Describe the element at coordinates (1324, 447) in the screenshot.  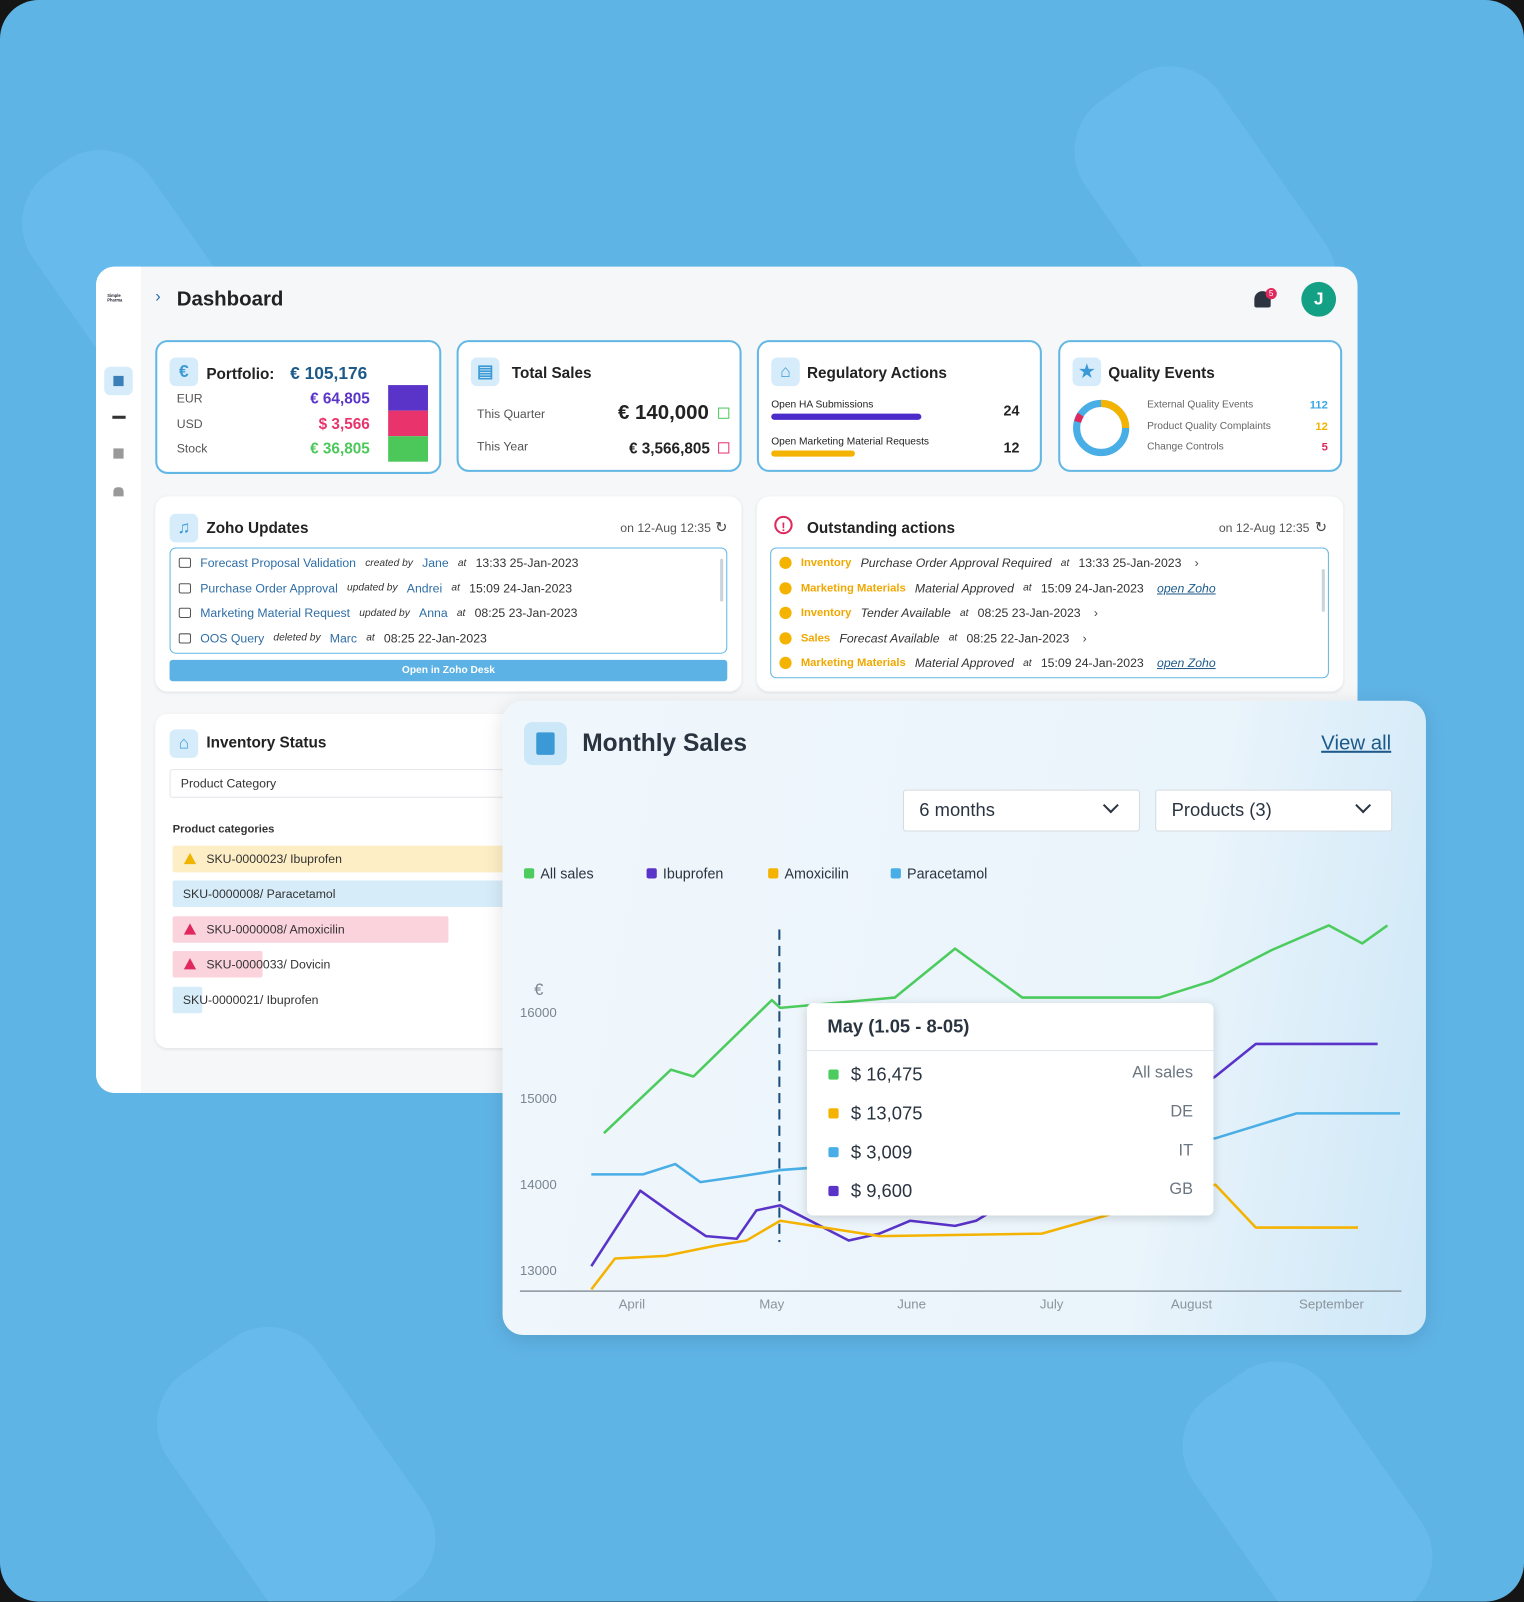
I see `row-value: 5` at that location.